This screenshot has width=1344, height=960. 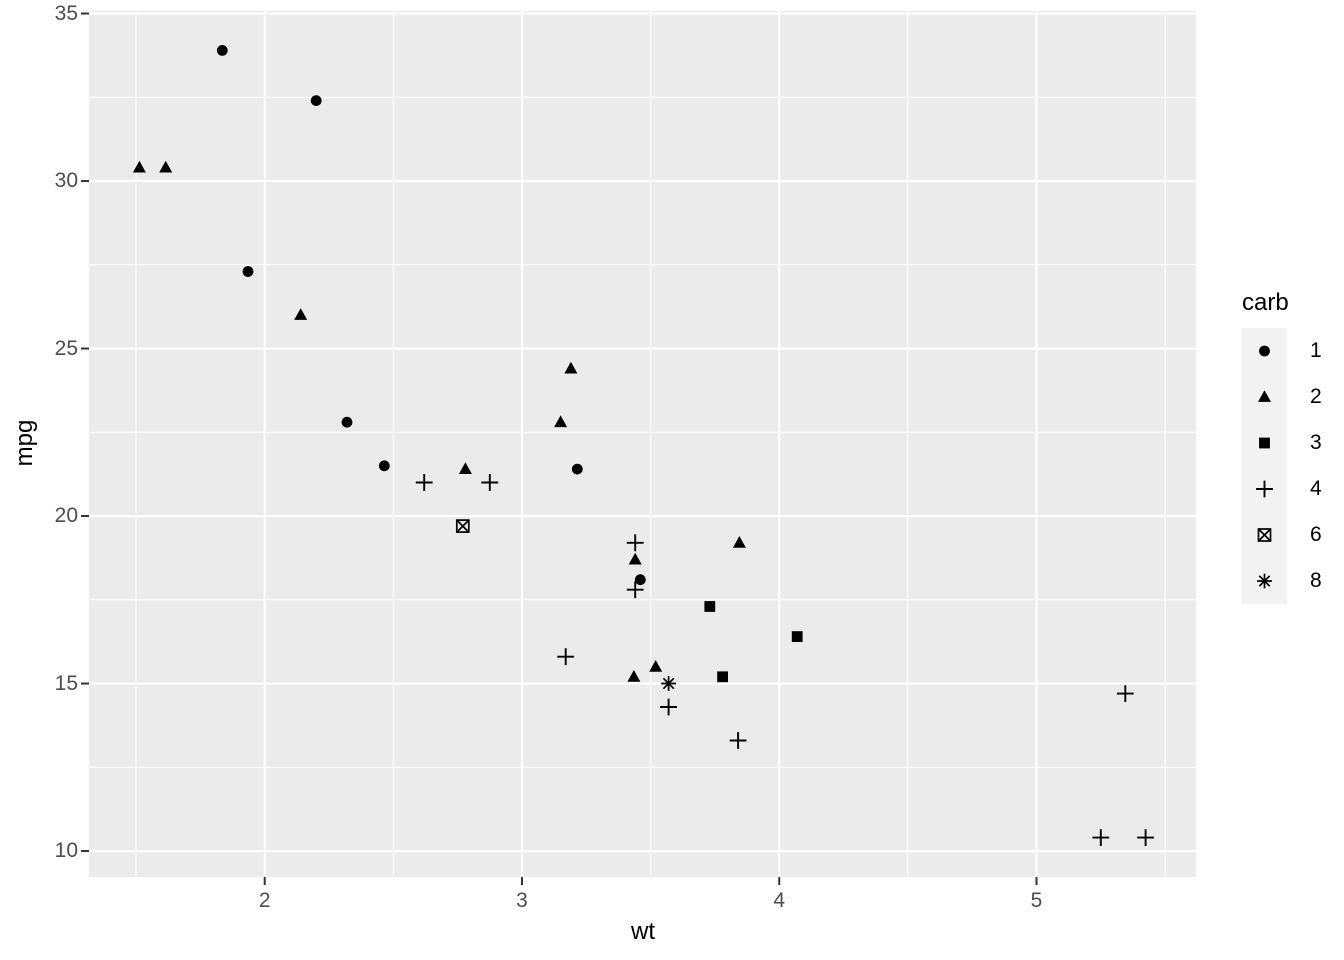 What do you see at coordinates (66, 683) in the screenshot?
I see `y-tick-label: 15` at bounding box center [66, 683].